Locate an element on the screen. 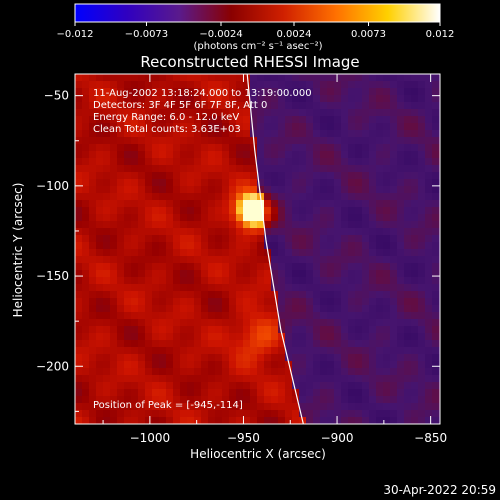  colorbar-ticks: −0.012 −0.0073 −0.0024 0.0024 0.0073 0.012 is located at coordinates (255, 31).